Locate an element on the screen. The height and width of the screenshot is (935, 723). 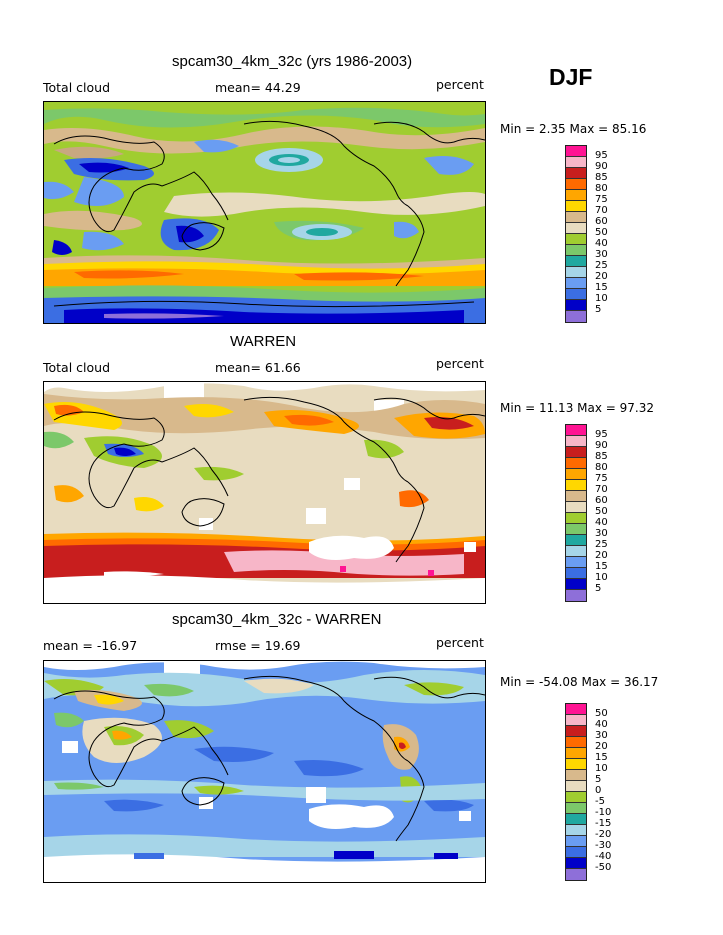
panel-2-map-svg is located at coordinates (264, 492).